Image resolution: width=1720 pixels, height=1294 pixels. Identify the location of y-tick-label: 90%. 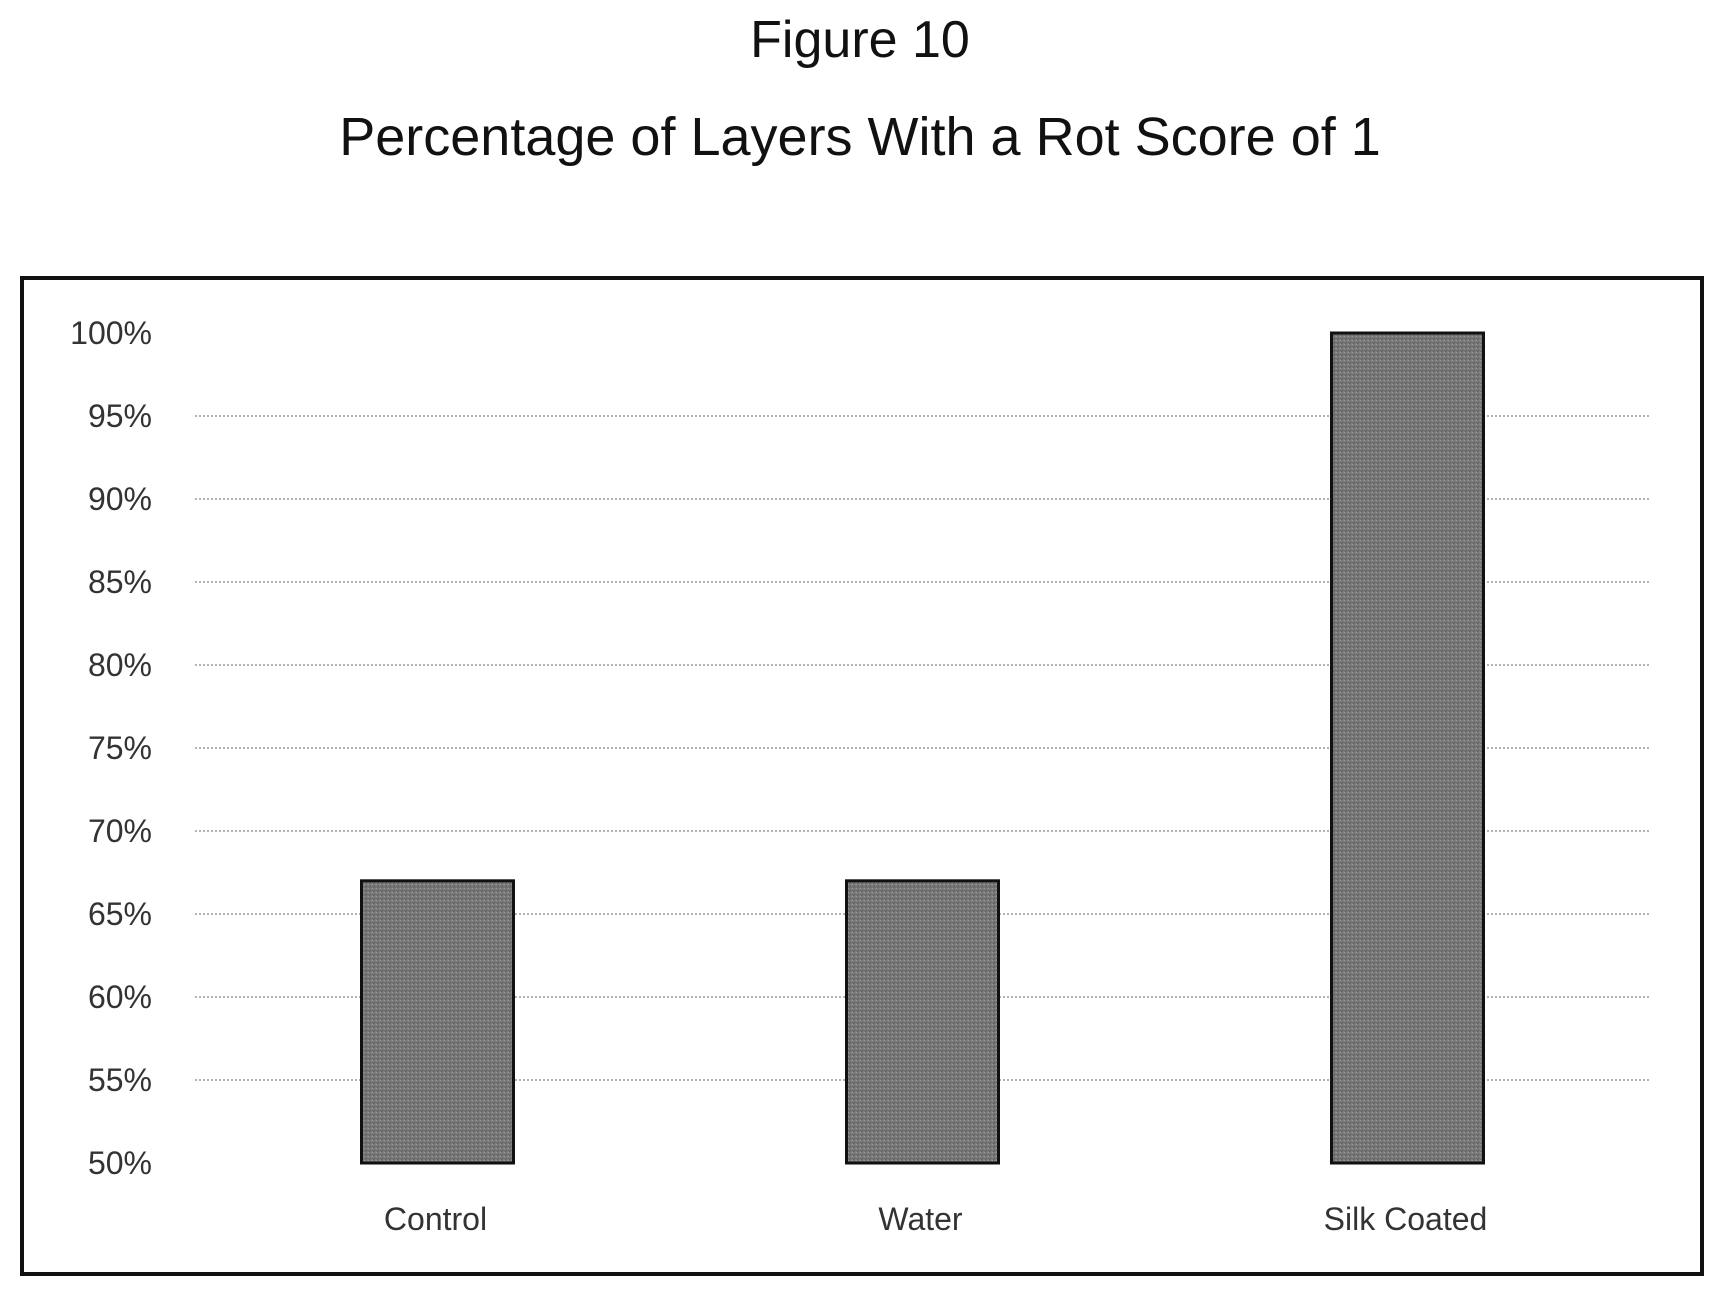
(120, 499).